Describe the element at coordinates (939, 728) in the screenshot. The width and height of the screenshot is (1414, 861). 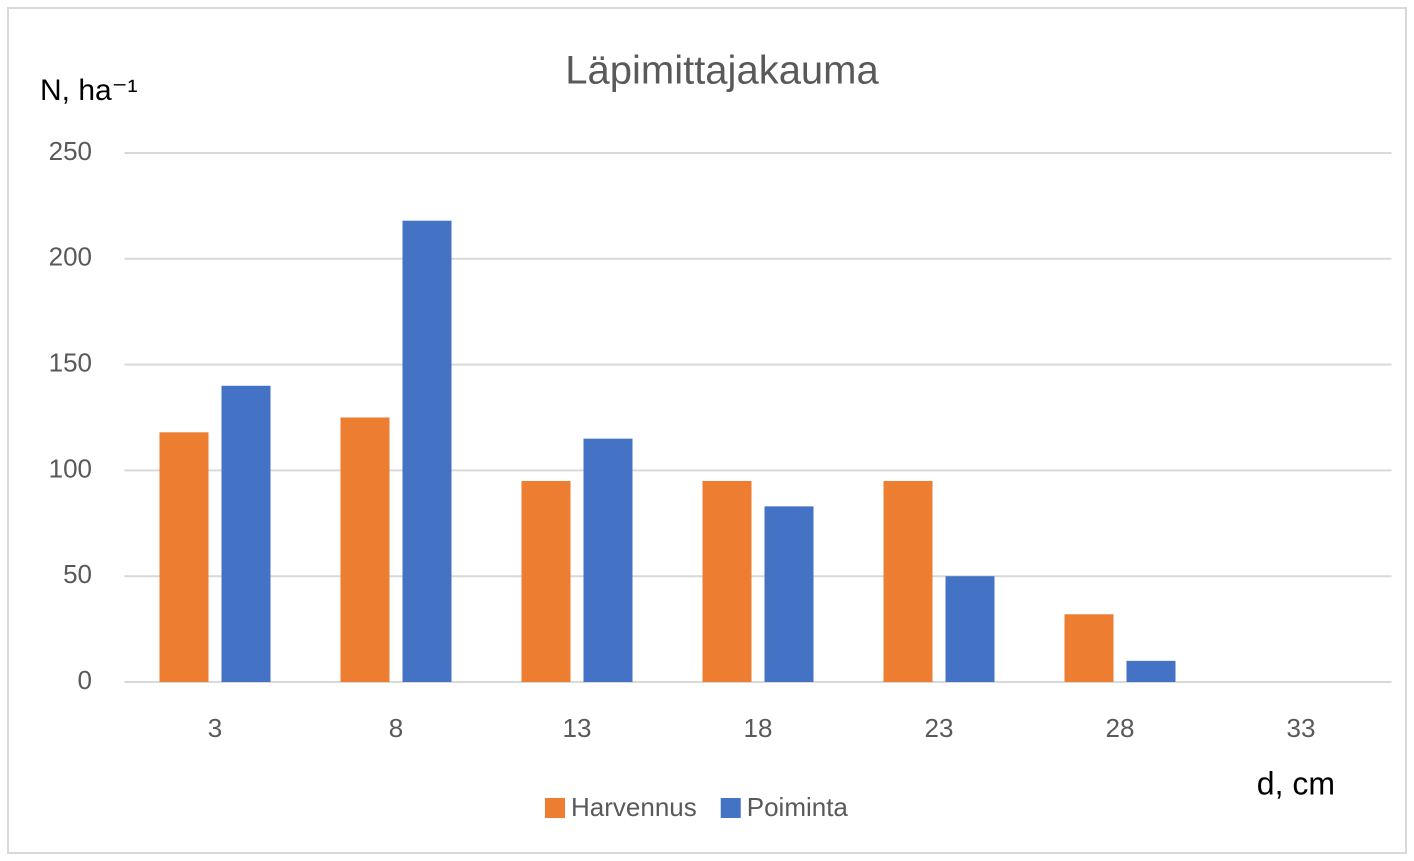
I see `x-tick-label: 23` at that location.